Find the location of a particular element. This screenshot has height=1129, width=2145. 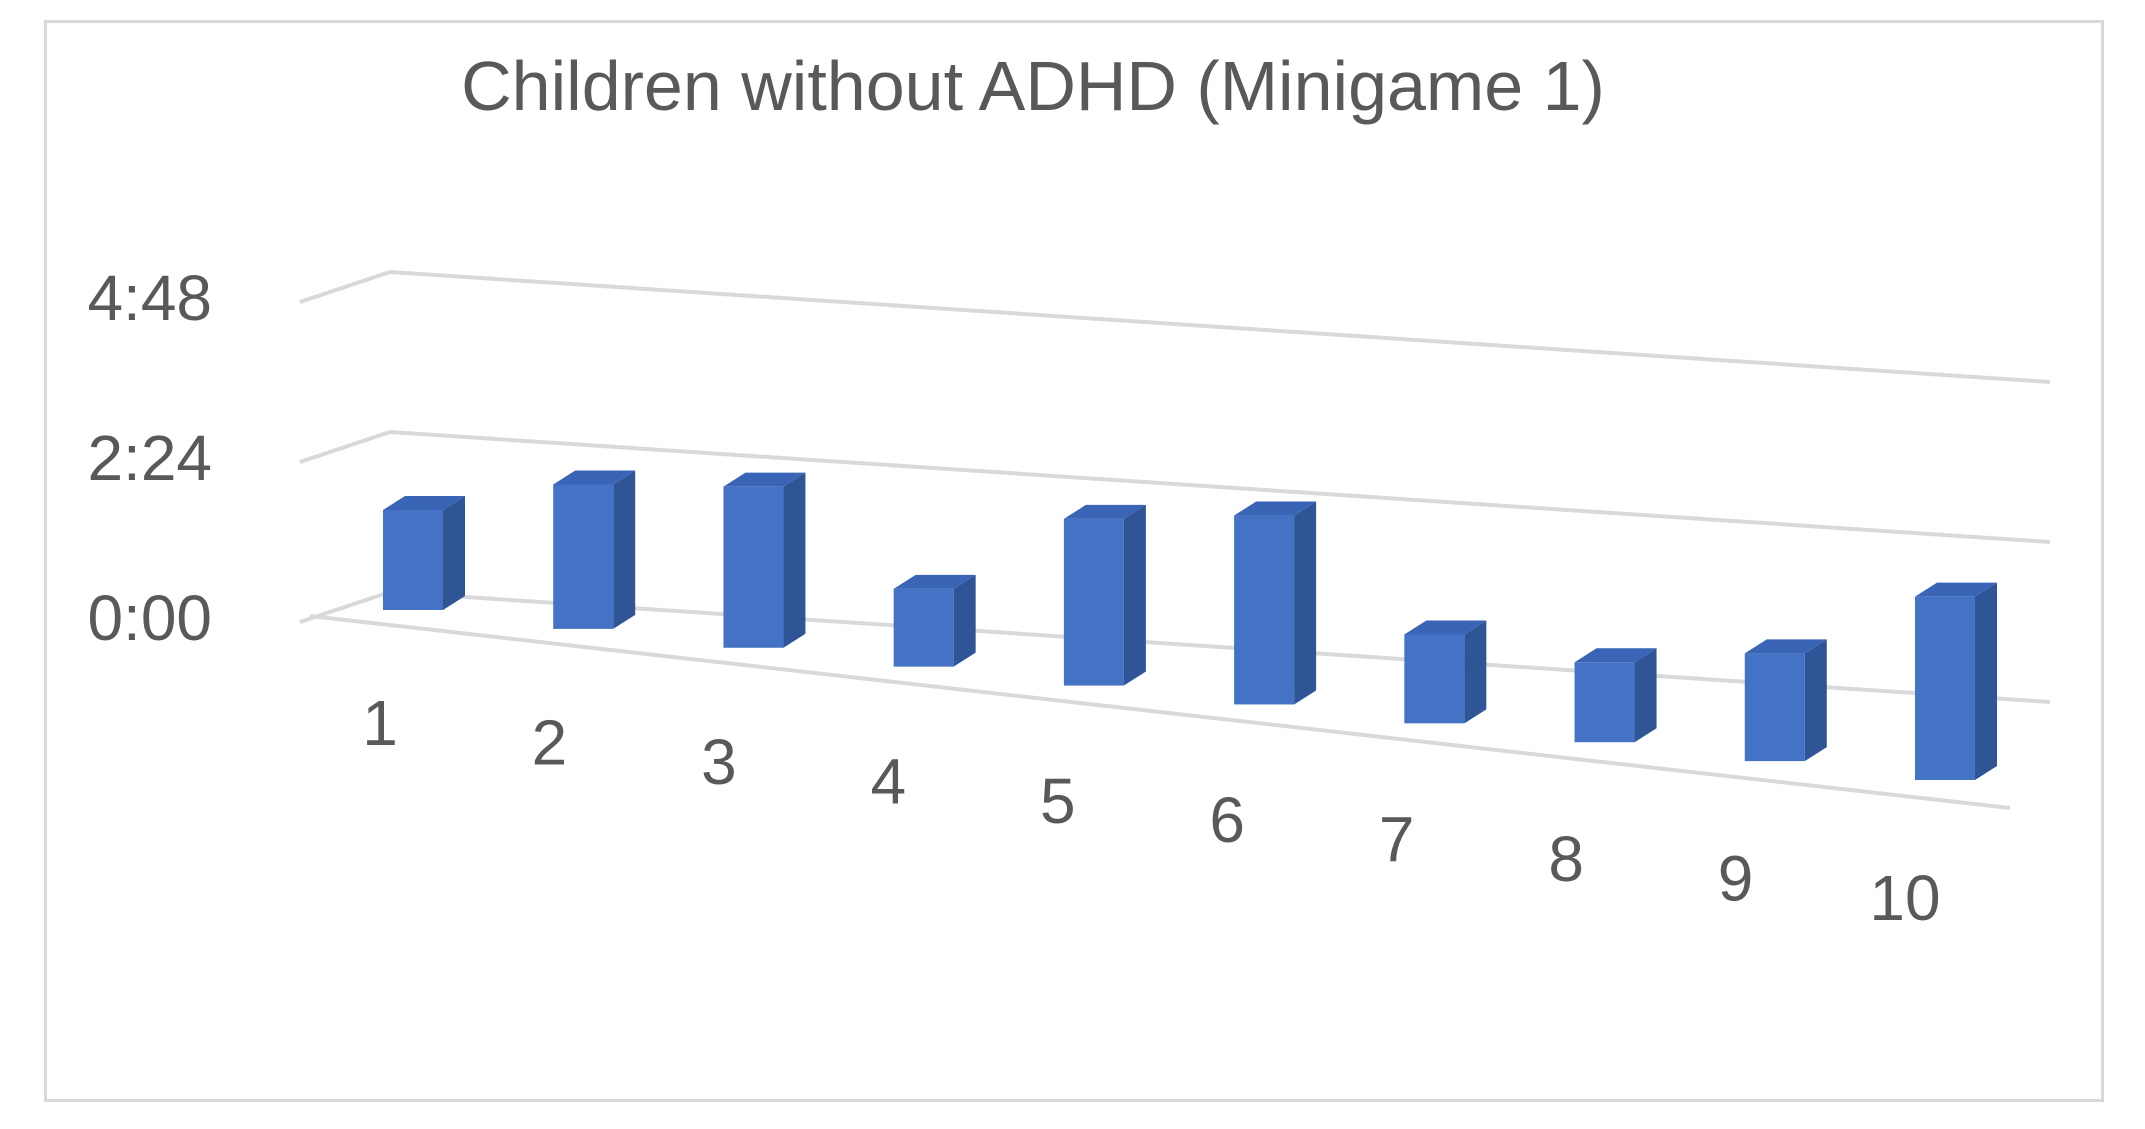

x-tick-label: 6 is located at coordinates (1227, 820).